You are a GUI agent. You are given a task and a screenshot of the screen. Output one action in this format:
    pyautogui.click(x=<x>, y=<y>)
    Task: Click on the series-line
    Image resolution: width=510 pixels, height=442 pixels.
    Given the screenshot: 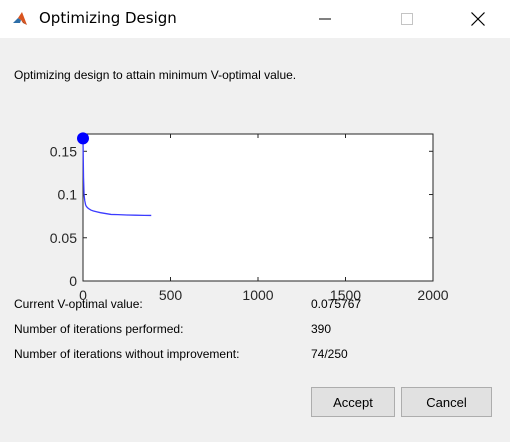 What is the action you would take?
    pyautogui.click(x=117, y=177)
    